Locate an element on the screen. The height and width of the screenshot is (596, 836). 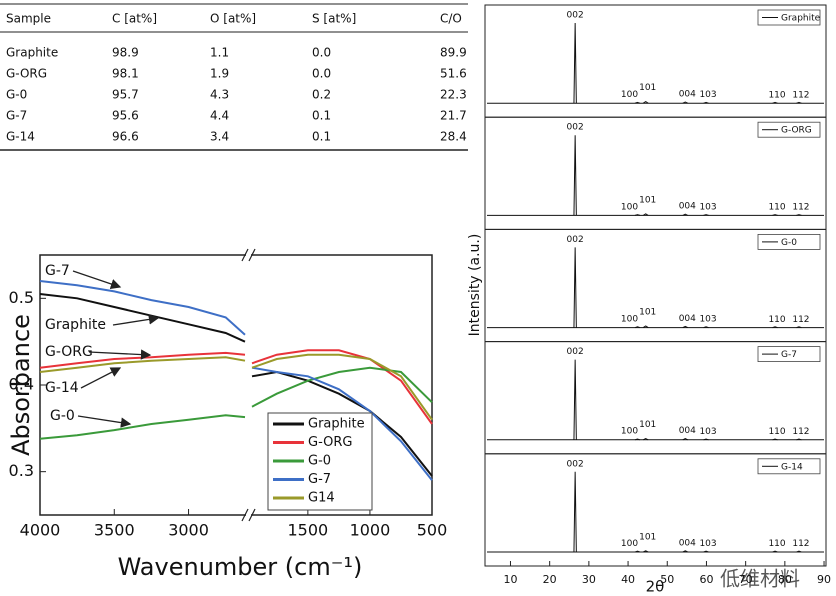
annotation: G-ORG is located at coordinates (69, 352).